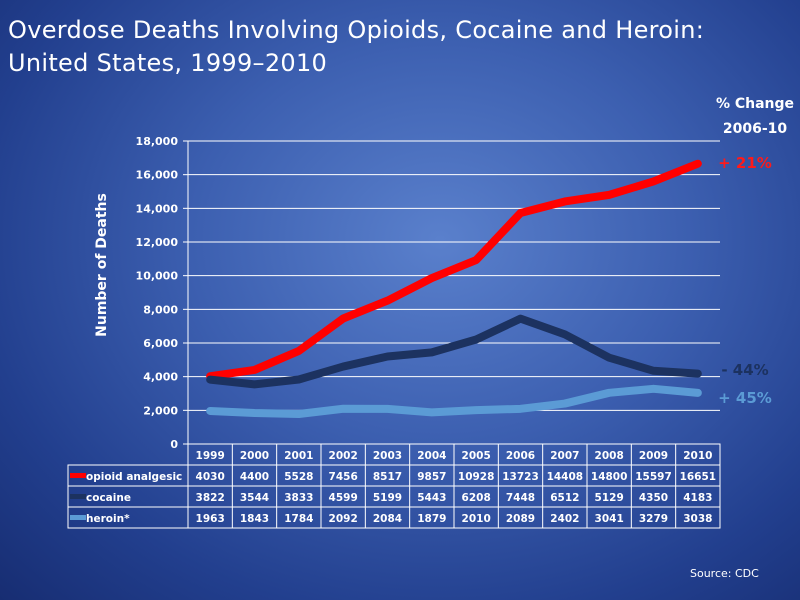 The image size is (800, 600). What do you see at coordinates (343, 498) in the screenshot?
I see `table-cell: 4599` at bounding box center [343, 498].